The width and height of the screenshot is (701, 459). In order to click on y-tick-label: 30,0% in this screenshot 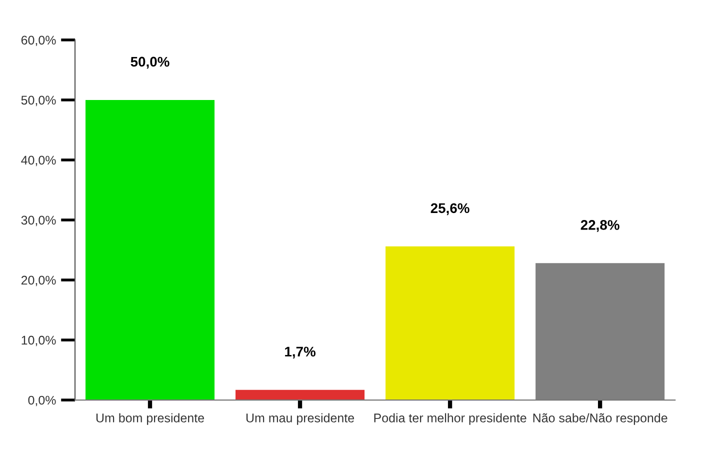, I will do `click(38, 221)`.